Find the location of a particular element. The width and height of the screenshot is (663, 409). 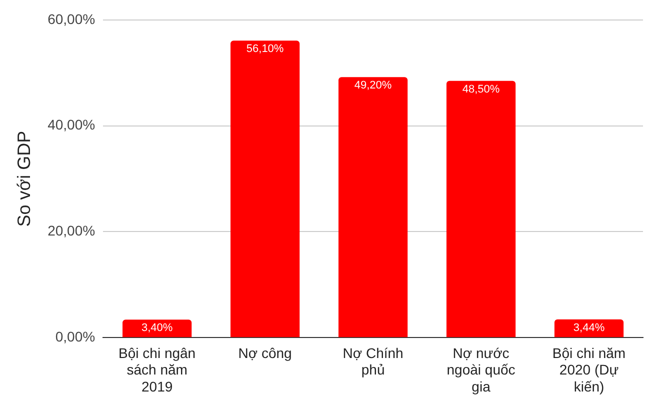

data-label: 48,50% is located at coordinates (481, 89).